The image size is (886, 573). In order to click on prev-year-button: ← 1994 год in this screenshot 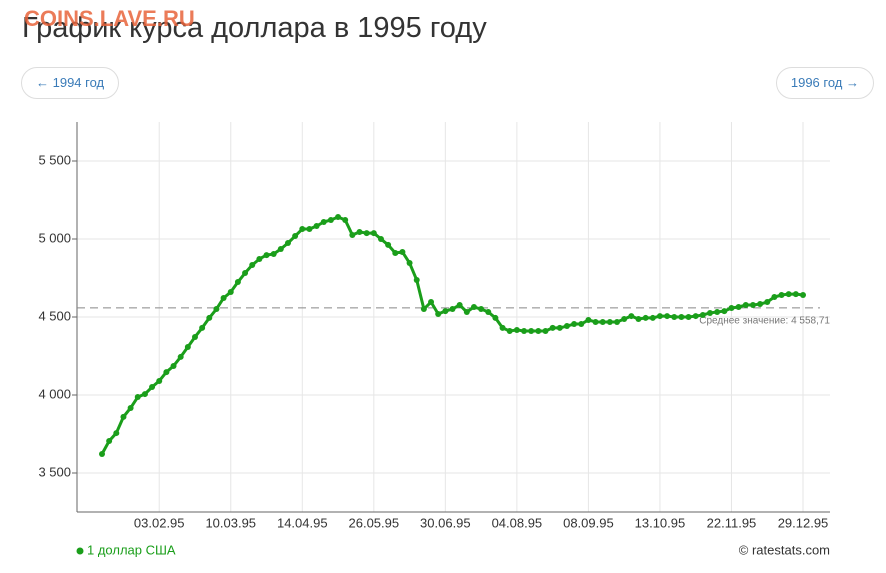, I will do `click(70, 83)`.